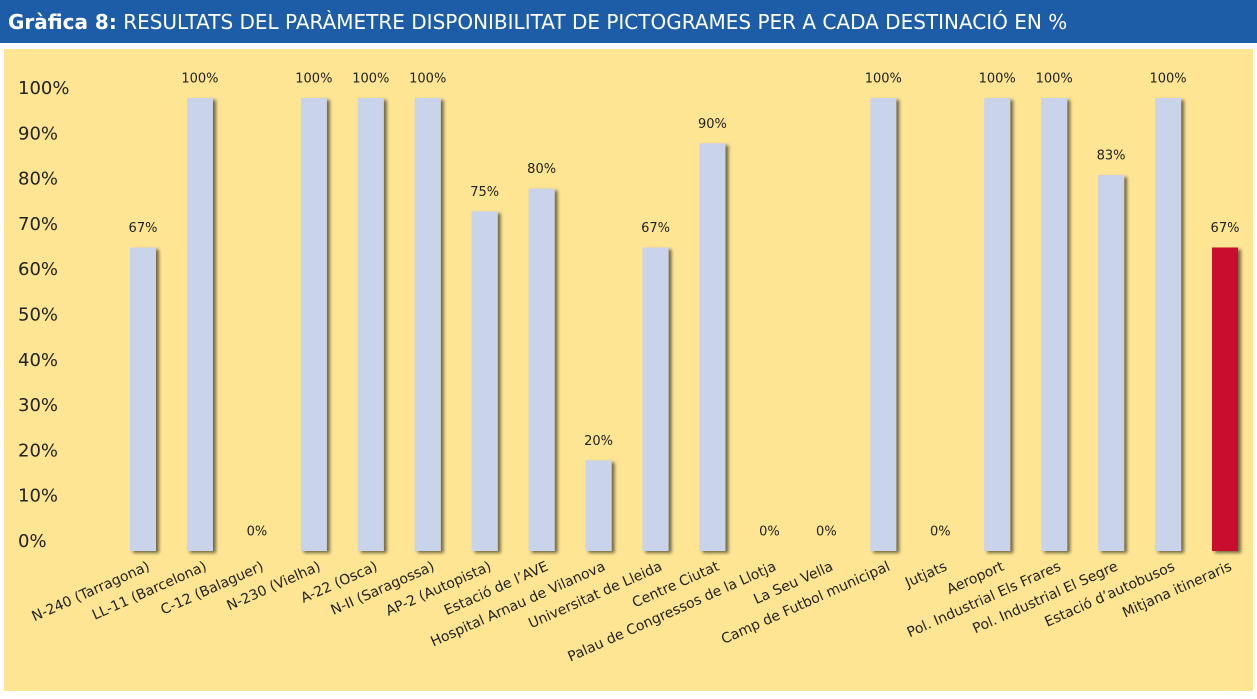 The width and height of the screenshot is (1257, 699). Describe the element at coordinates (43, 88) in the screenshot. I see `y-tick-label: 100%` at that location.